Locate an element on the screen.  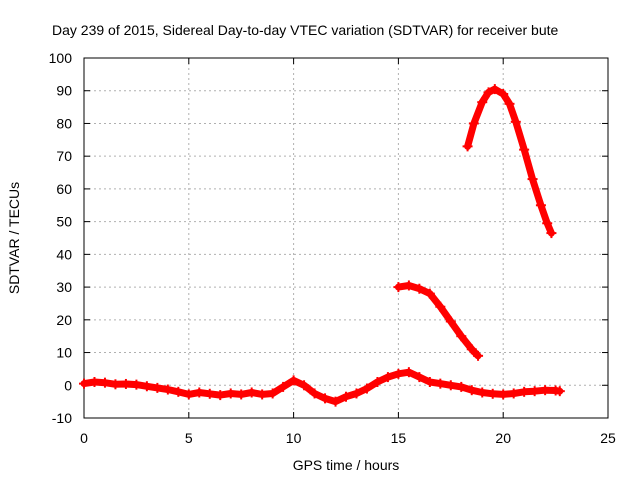
y-tick-label: 0 is located at coordinates (68, 385).